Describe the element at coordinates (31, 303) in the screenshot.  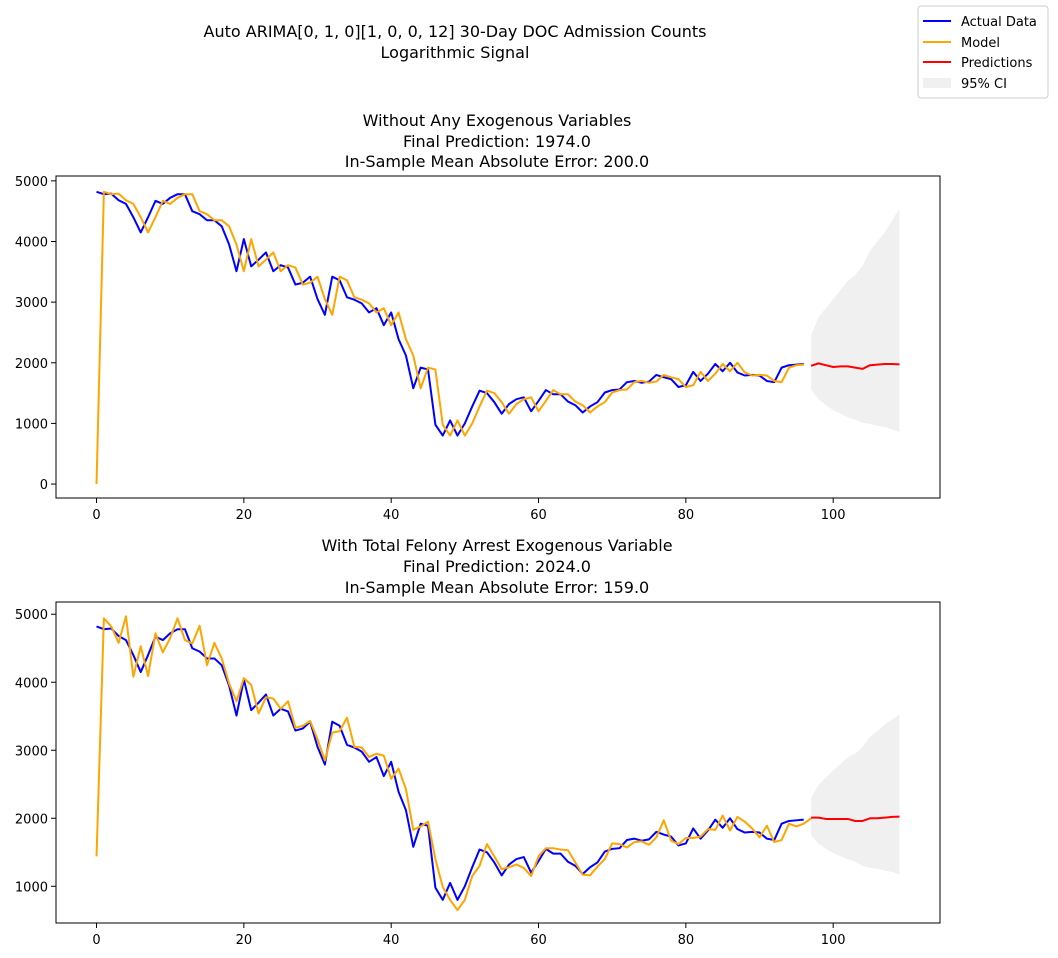
I see `subplot-1-y-tick-label: 3000` at that location.